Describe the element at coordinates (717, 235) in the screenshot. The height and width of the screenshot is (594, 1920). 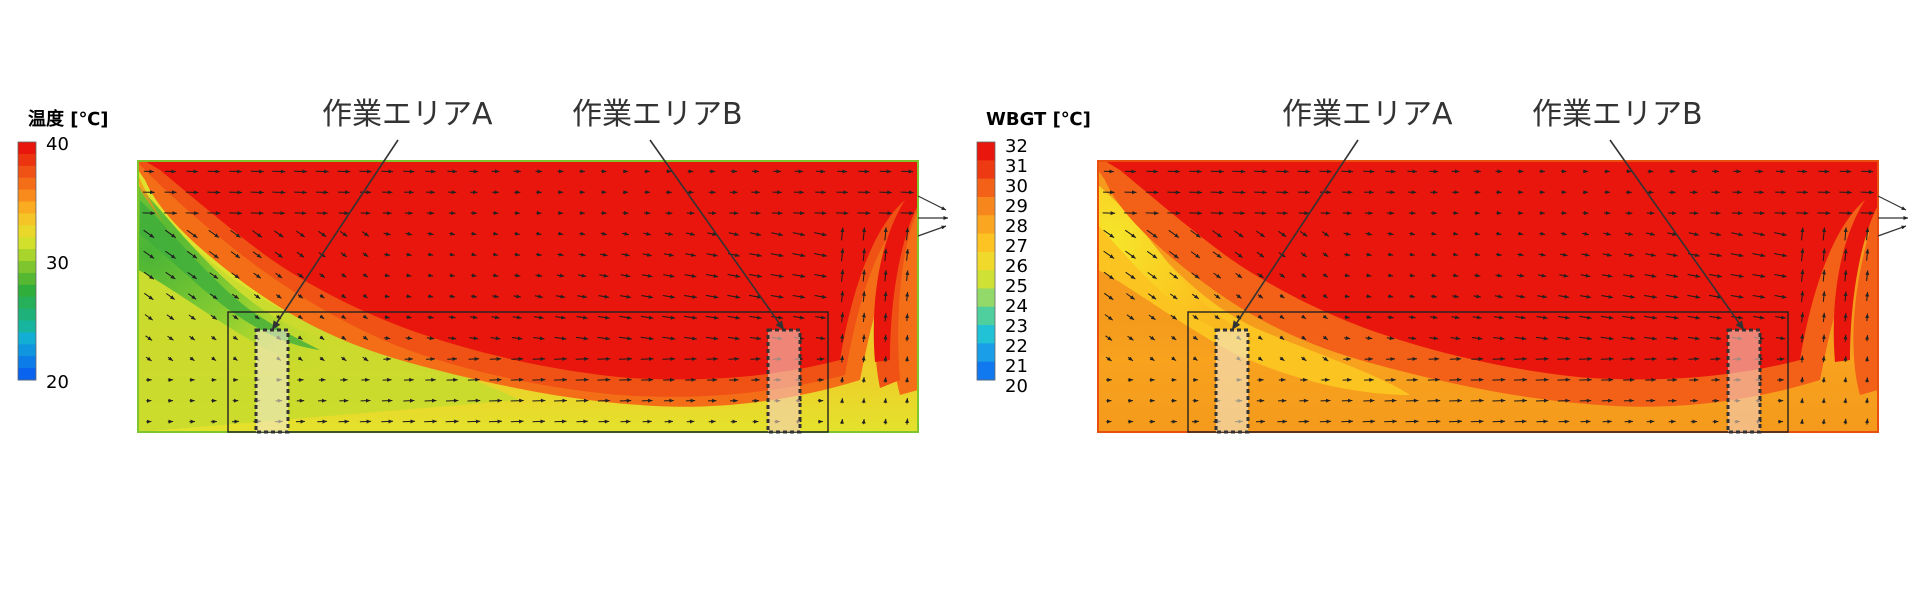
I see `work-area-b-pointer` at that location.